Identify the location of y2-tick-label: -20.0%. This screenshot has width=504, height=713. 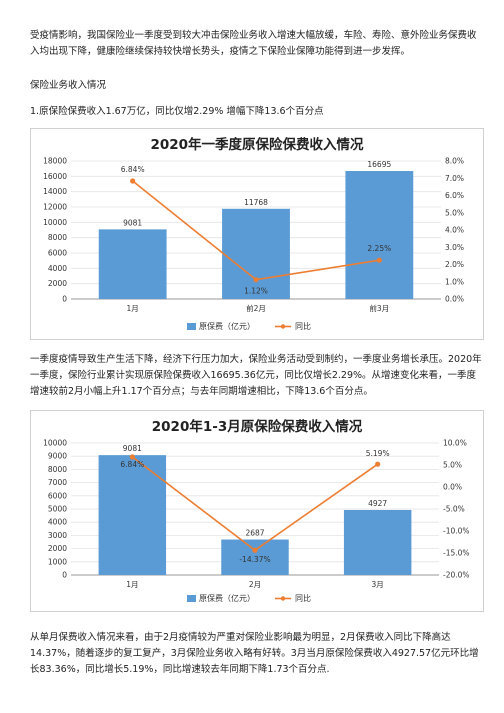
(456, 575).